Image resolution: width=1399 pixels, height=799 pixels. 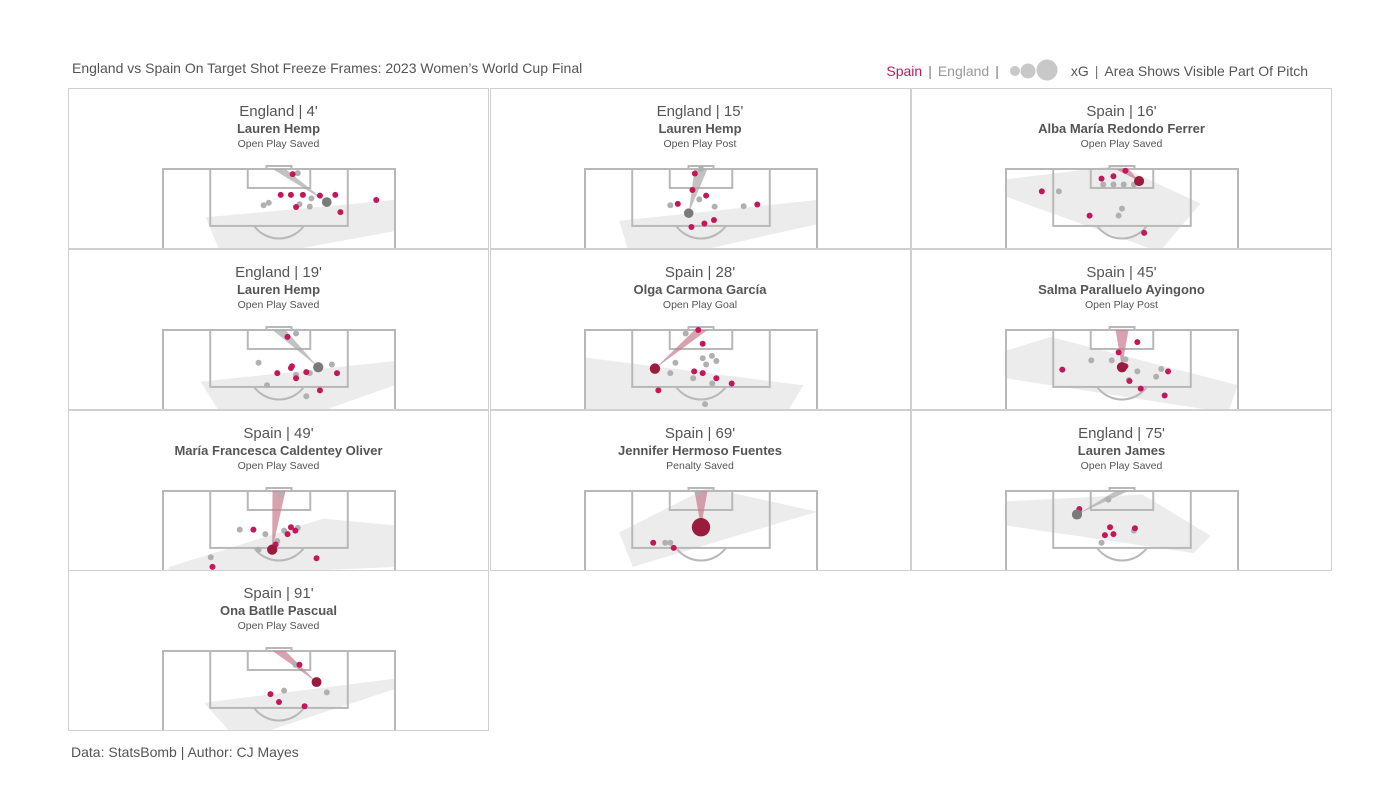 What do you see at coordinates (1206, 71) in the screenshot?
I see `legend-area-note: Area Shows Visible Part Of Pitch` at bounding box center [1206, 71].